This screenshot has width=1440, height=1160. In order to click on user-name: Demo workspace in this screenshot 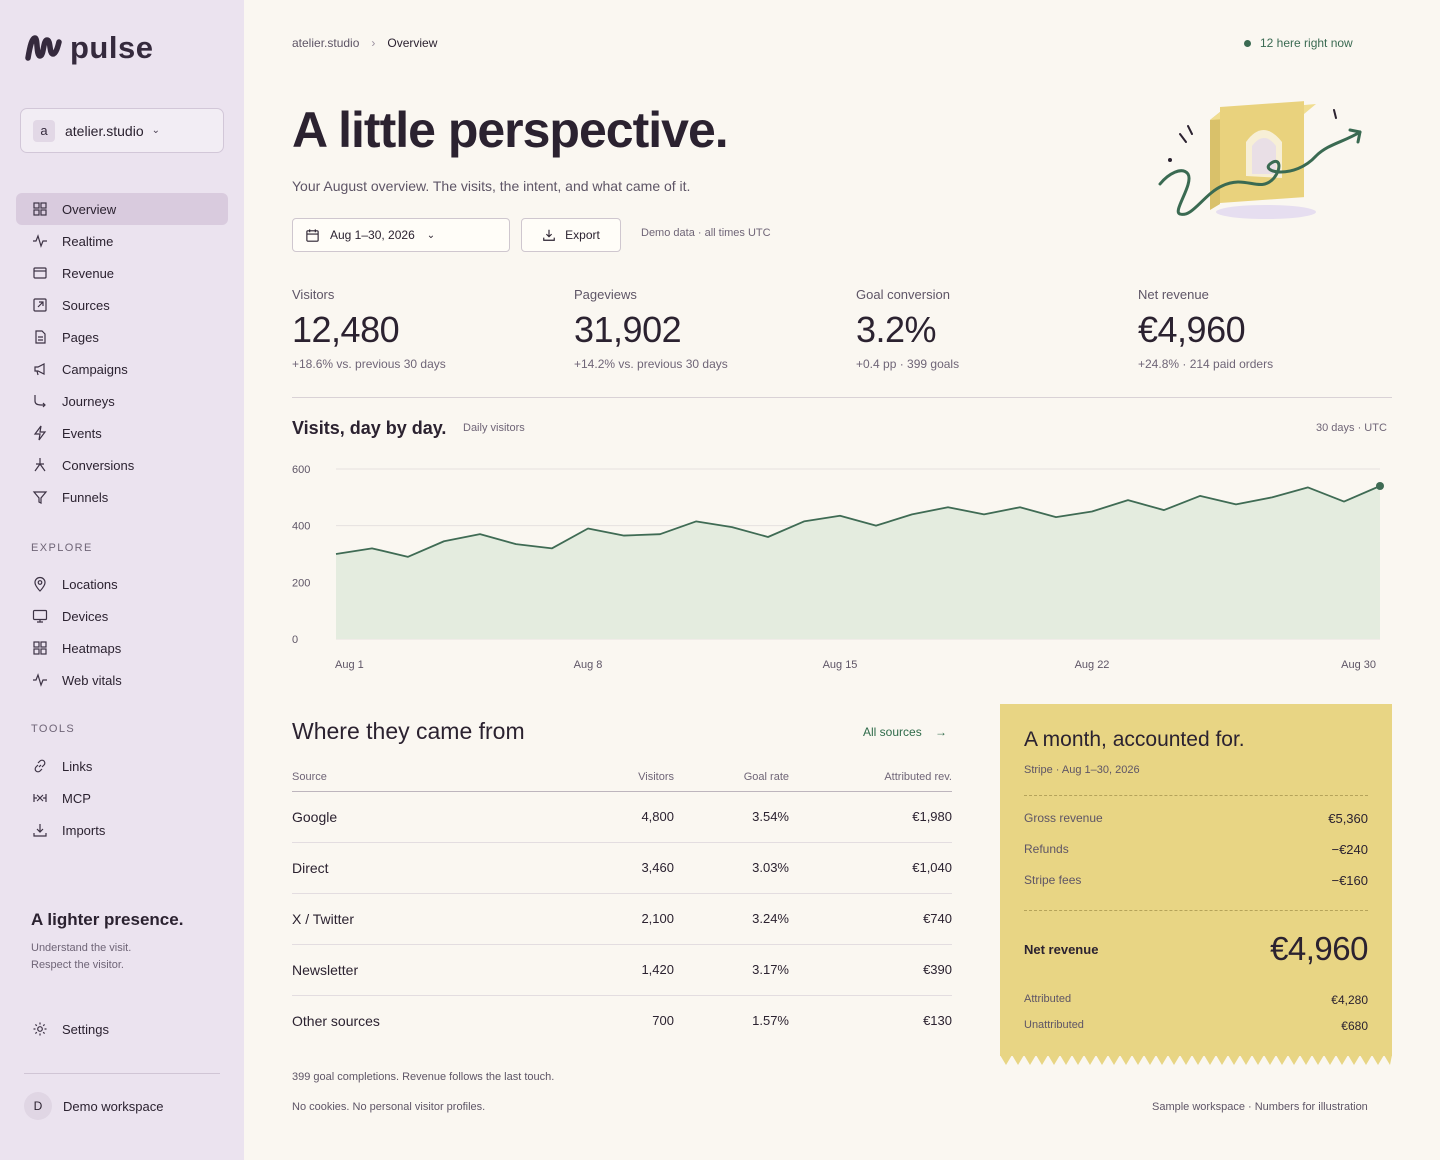, I will do `click(113, 1106)`.